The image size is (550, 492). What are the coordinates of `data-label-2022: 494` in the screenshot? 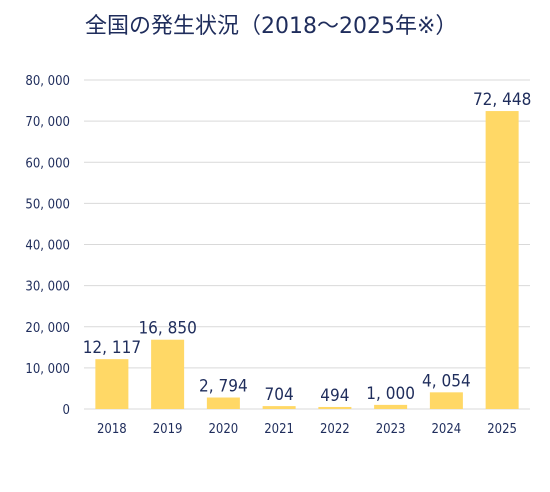 It's located at (334, 396).